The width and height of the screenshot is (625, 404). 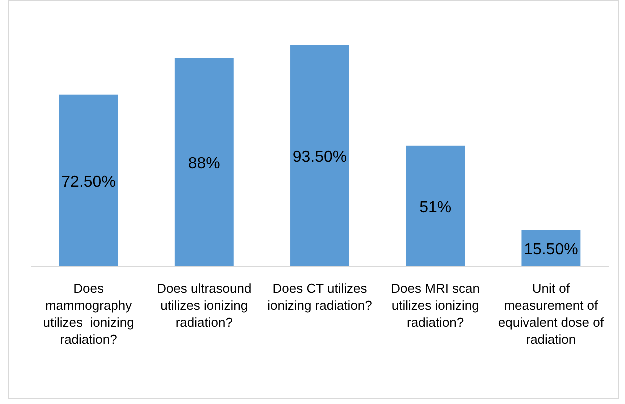 I want to click on x-tick-label: Does CT utilizes ionizing radiation?, so click(x=320, y=297).